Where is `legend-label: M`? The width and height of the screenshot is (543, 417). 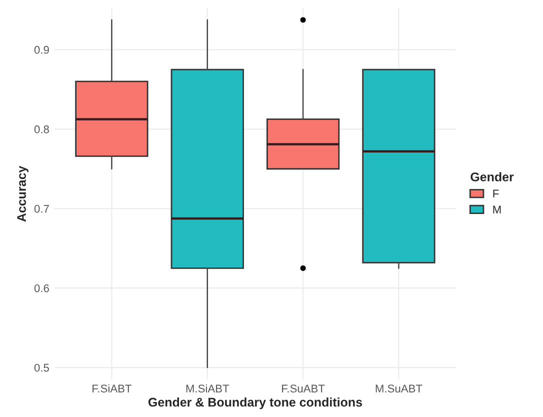 legend-label: M is located at coordinates (497, 210).